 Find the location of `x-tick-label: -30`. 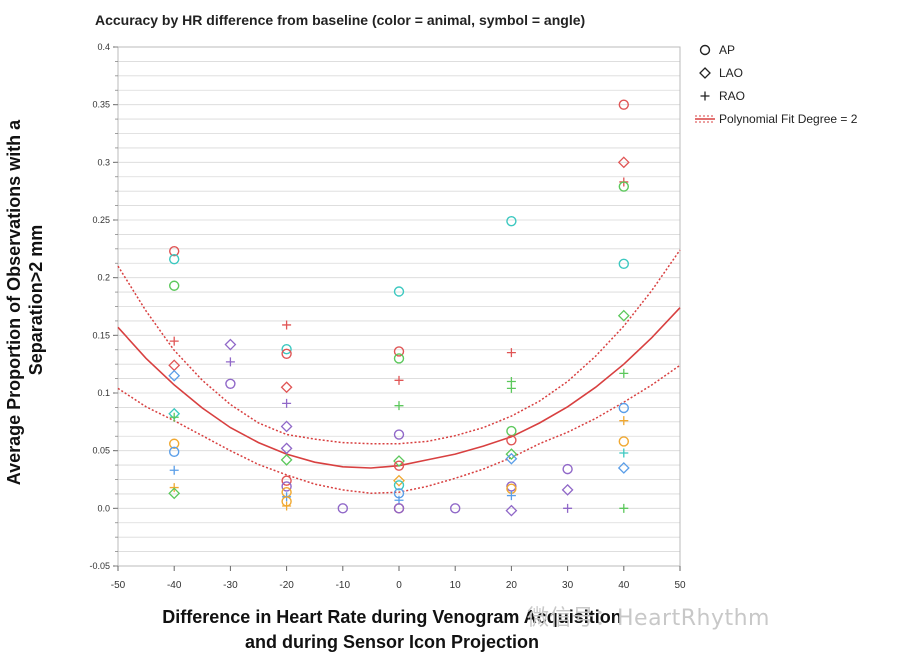

x-tick-label: -30 is located at coordinates (230, 585).